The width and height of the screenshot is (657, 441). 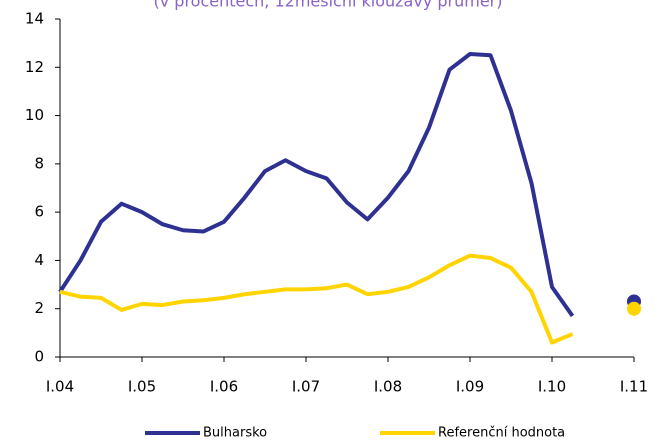 I want to click on y-tick-label: 2, so click(x=39, y=308).